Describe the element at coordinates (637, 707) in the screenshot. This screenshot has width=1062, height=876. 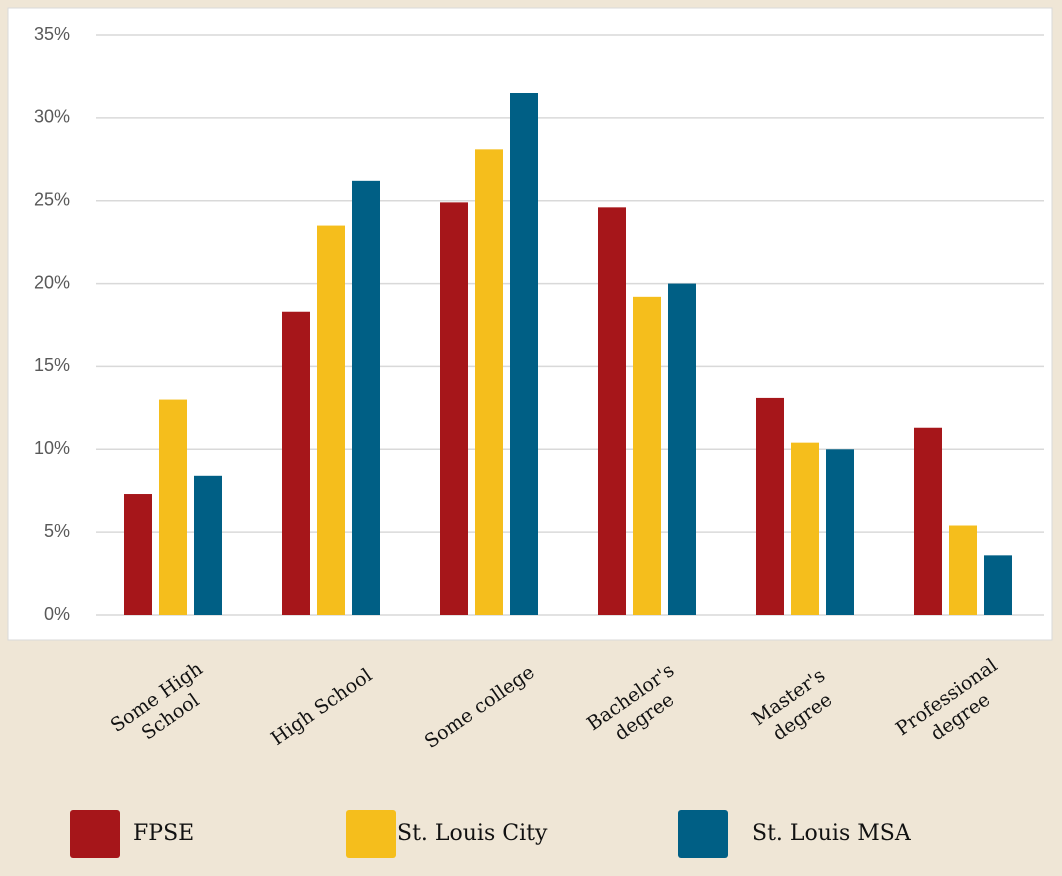
I see `x-tick-label: Bachelor'sdegree` at that location.